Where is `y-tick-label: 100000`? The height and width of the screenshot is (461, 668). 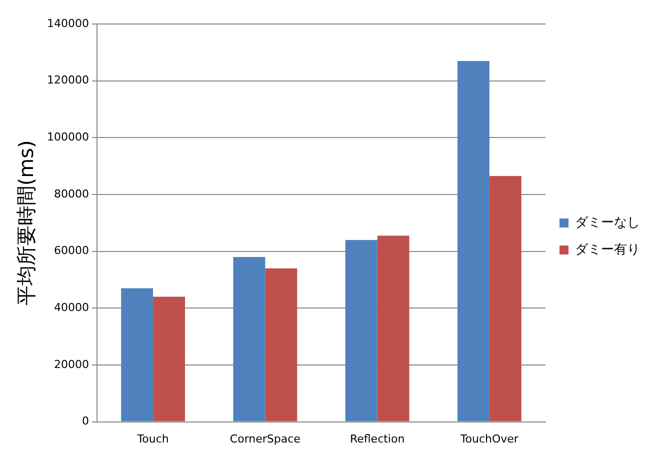
y-tick-label: 100000 is located at coordinates (67, 137).